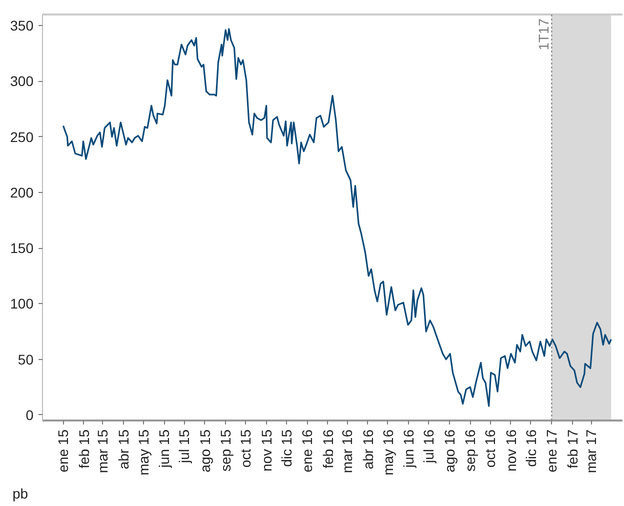 This screenshot has height=506, width=624. Describe the element at coordinates (347, 451) in the screenshot. I see `x-tick-label: mar 16` at that location.